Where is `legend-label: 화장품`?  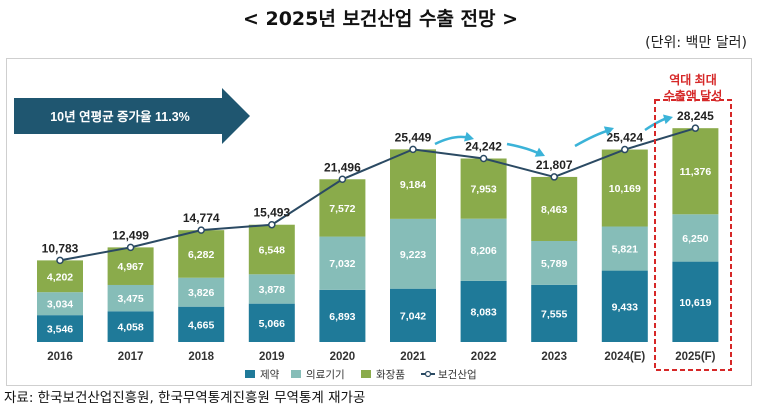 legend-label: 화장품 is located at coordinates (390, 375).